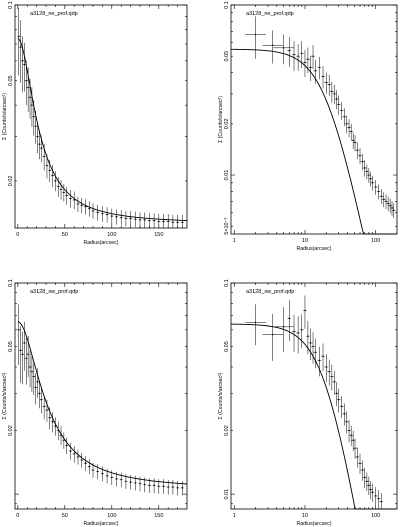  Describe the element at coordinates (17, 235) in the screenshot. I see `x-tick-label: 0` at that location.